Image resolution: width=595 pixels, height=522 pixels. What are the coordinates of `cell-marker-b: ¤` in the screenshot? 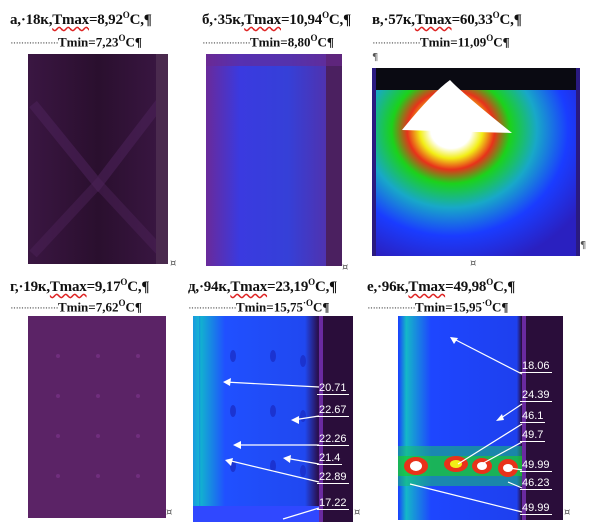 It's located at (345, 267).